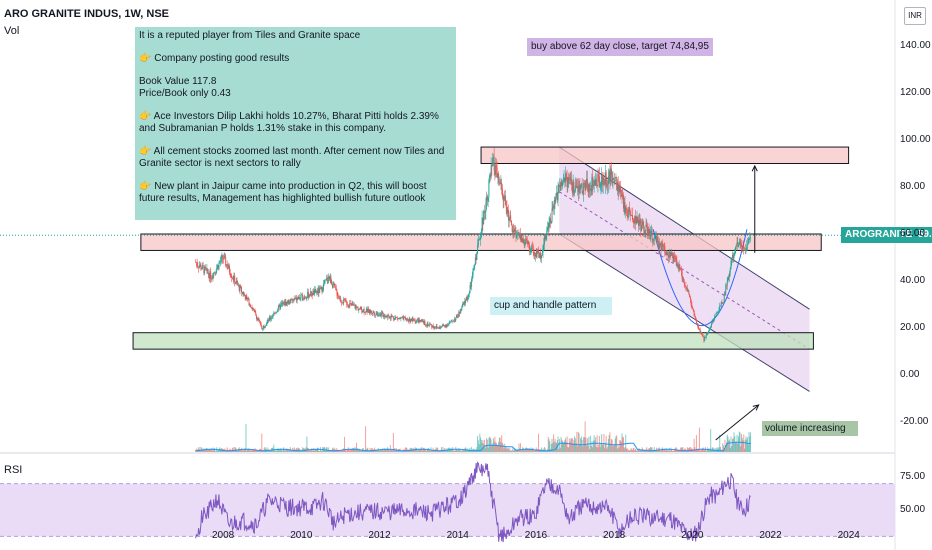 Image resolution: width=932 pixels, height=550 pixels. Describe the element at coordinates (692, 535) in the screenshot. I see `time-tick-label: 2020` at that location.